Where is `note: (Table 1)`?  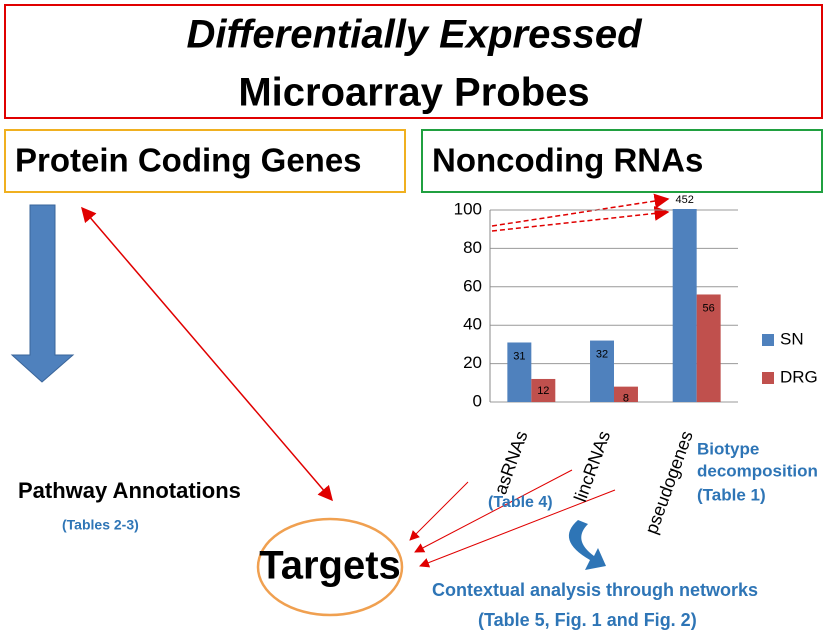
note: (Table 1) is located at coordinates (731, 494).